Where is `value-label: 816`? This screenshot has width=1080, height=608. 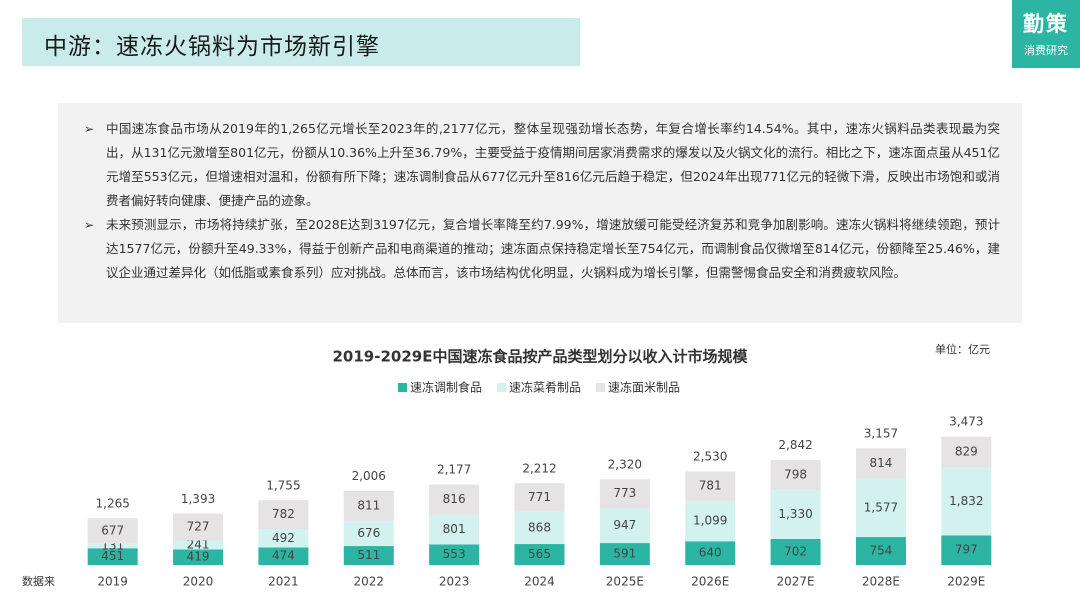
value-label: 816 is located at coordinates (454, 499).